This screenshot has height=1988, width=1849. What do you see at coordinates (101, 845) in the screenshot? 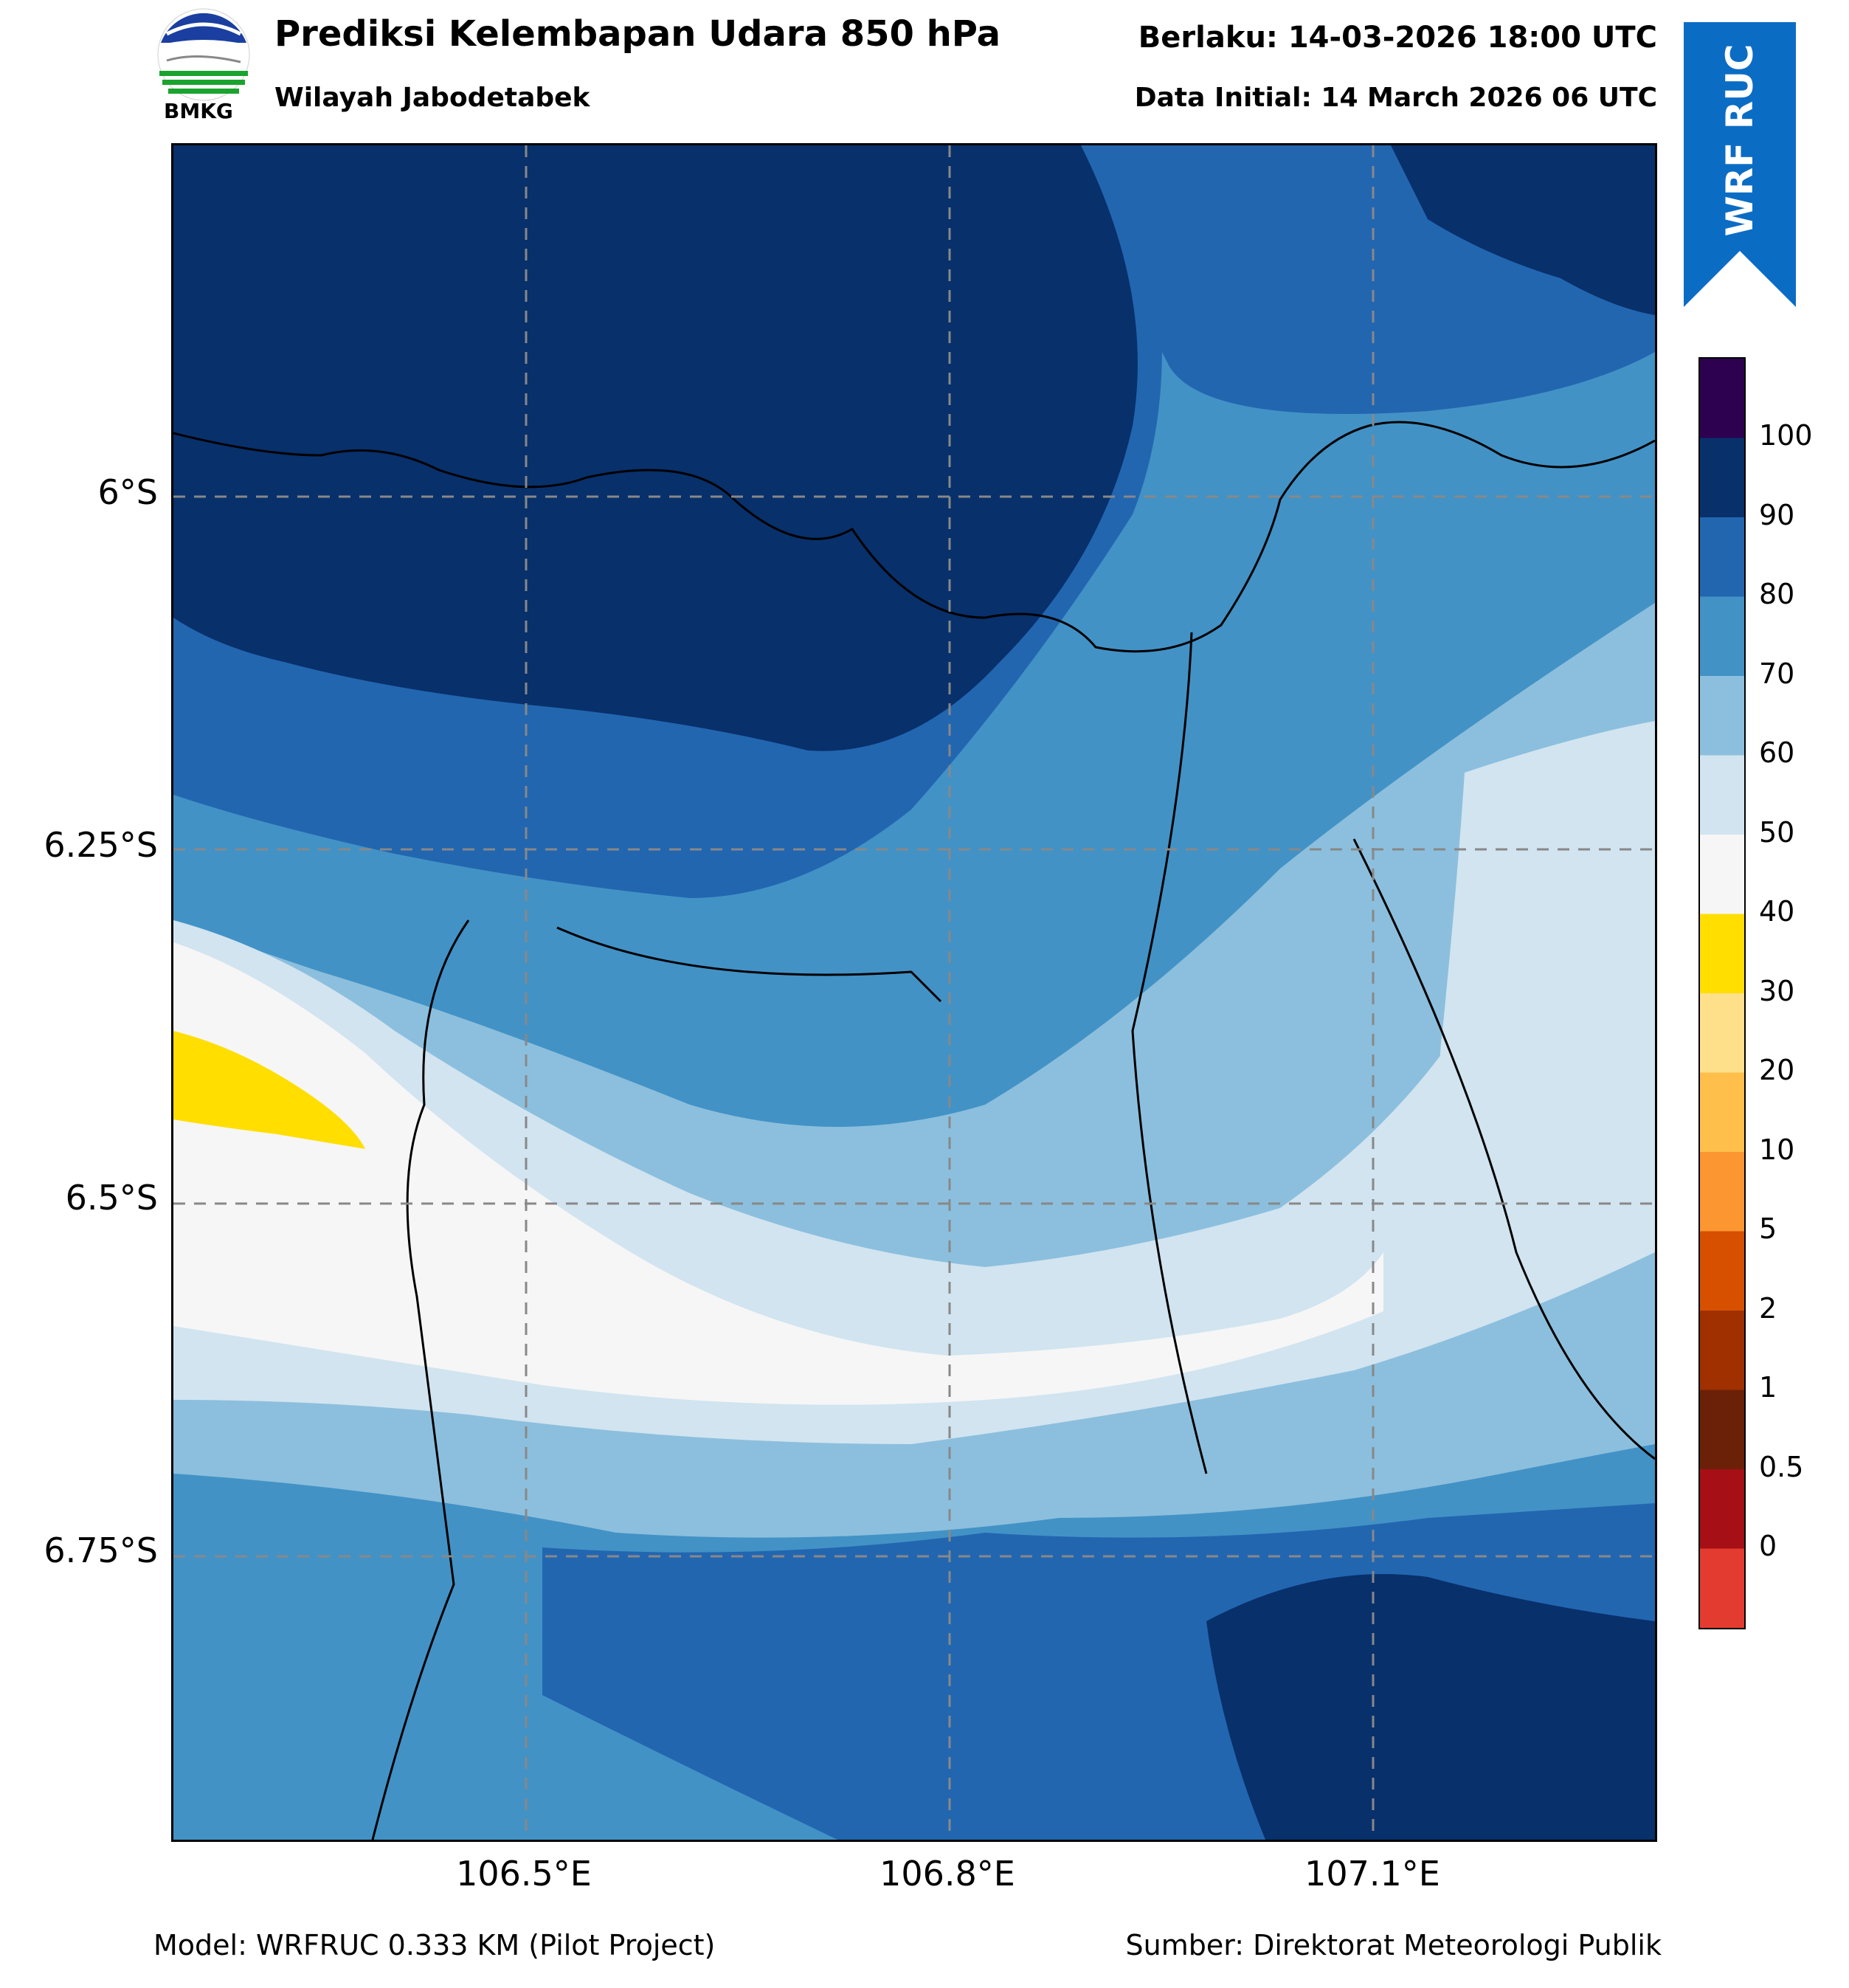
I see `lat-label-625s: 6.25°S` at bounding box center [101, 845].